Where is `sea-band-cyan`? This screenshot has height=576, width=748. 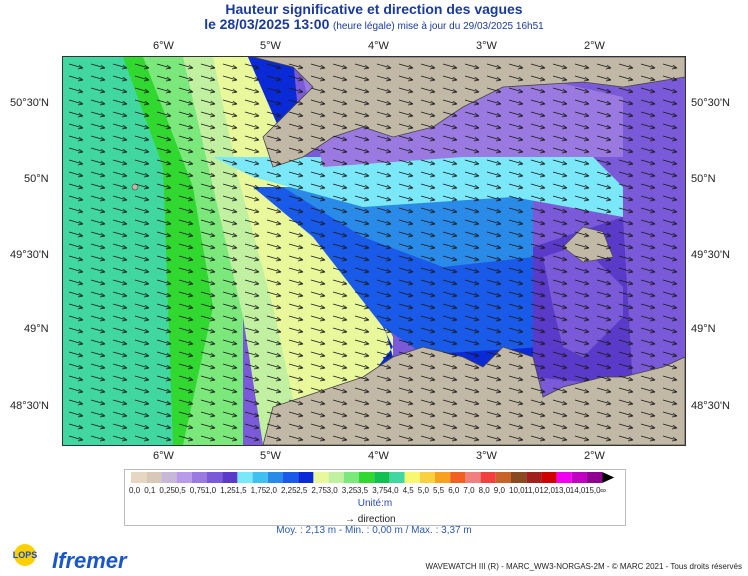 sea-band-cyan is located at coordinates (418, 187).